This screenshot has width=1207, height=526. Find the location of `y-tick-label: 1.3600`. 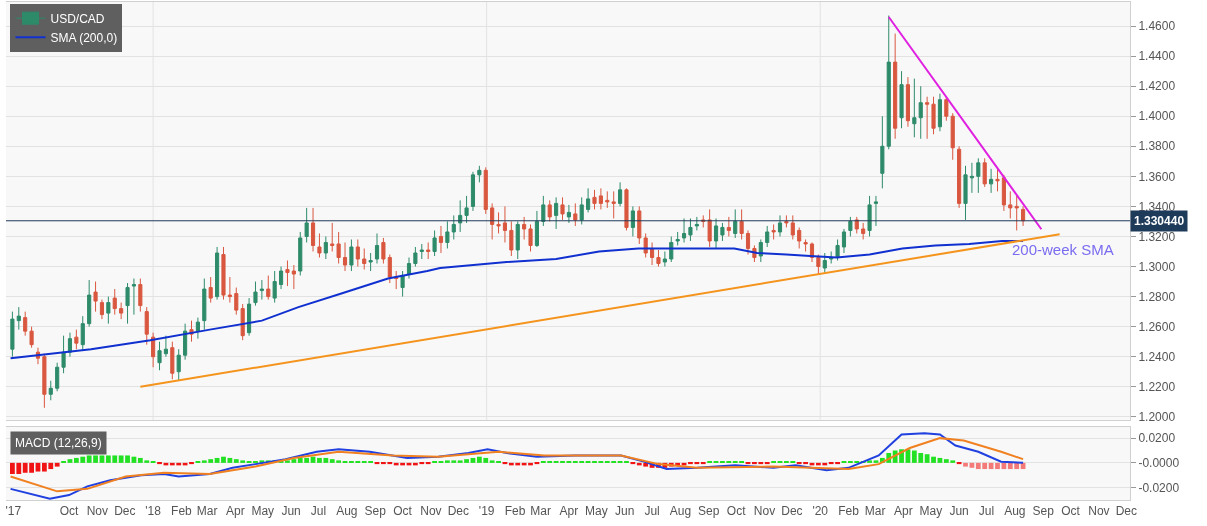

y-tick-label: 1.3600 is located at coordinates (1157, 176).